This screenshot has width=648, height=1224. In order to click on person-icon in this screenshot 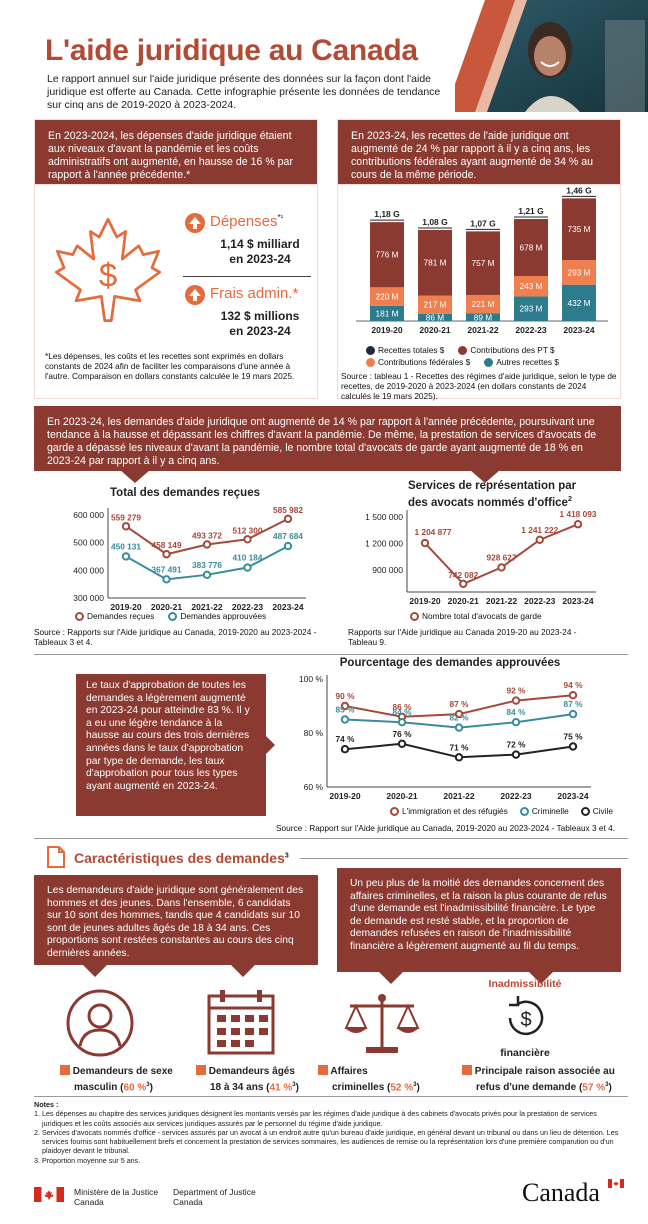, I will do `click(100, 1023)`.